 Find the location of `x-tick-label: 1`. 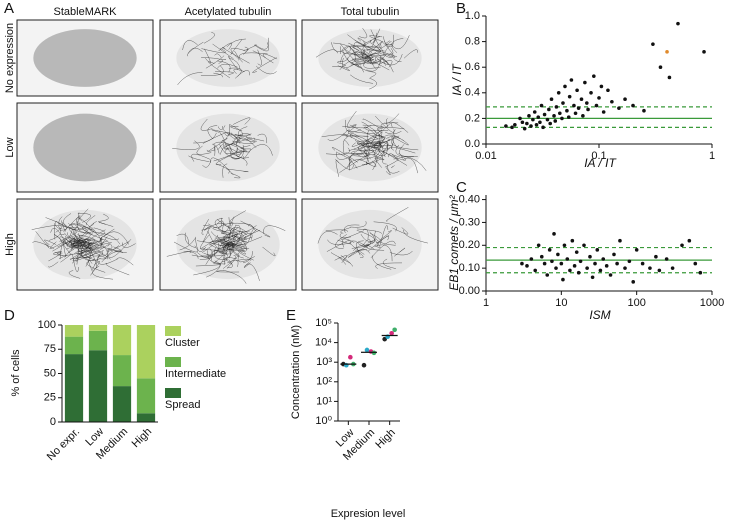

x-tick-label: 1 is located at coordinates (712, 156).